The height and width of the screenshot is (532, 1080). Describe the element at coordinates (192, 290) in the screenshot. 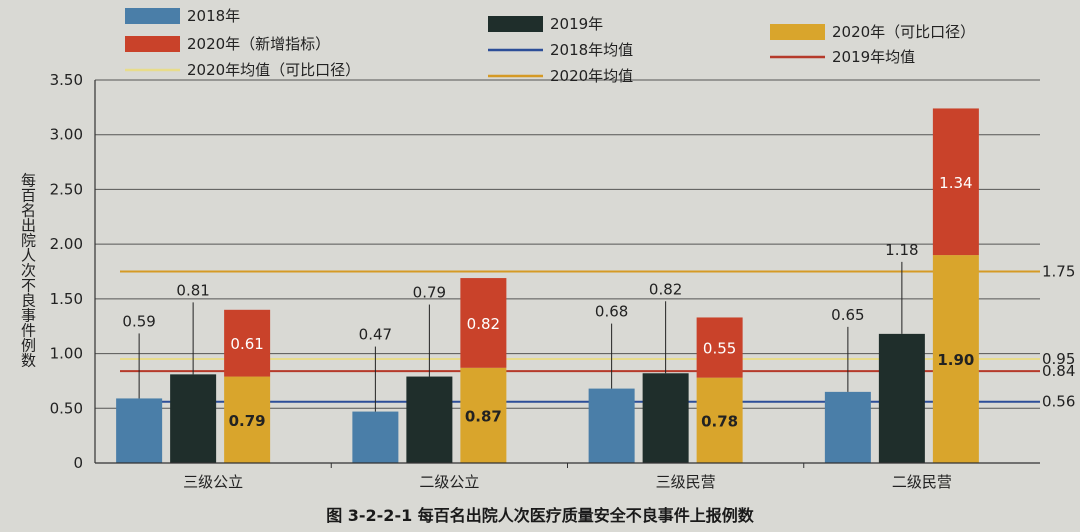

I see `data-label: 0.81` at that location.